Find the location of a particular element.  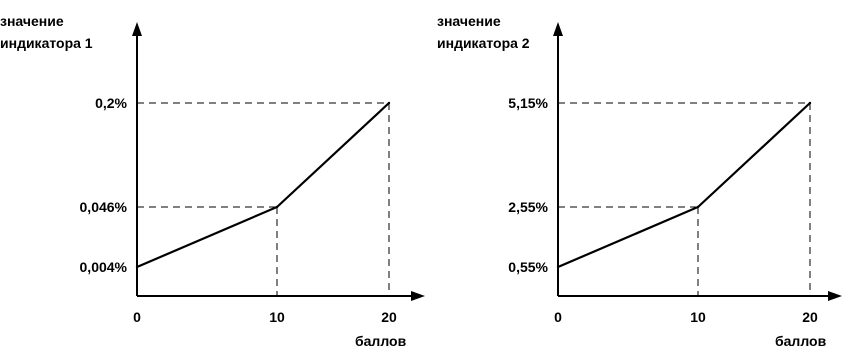

y-tick-label: 0,004% is located at coordinates (104, 267).